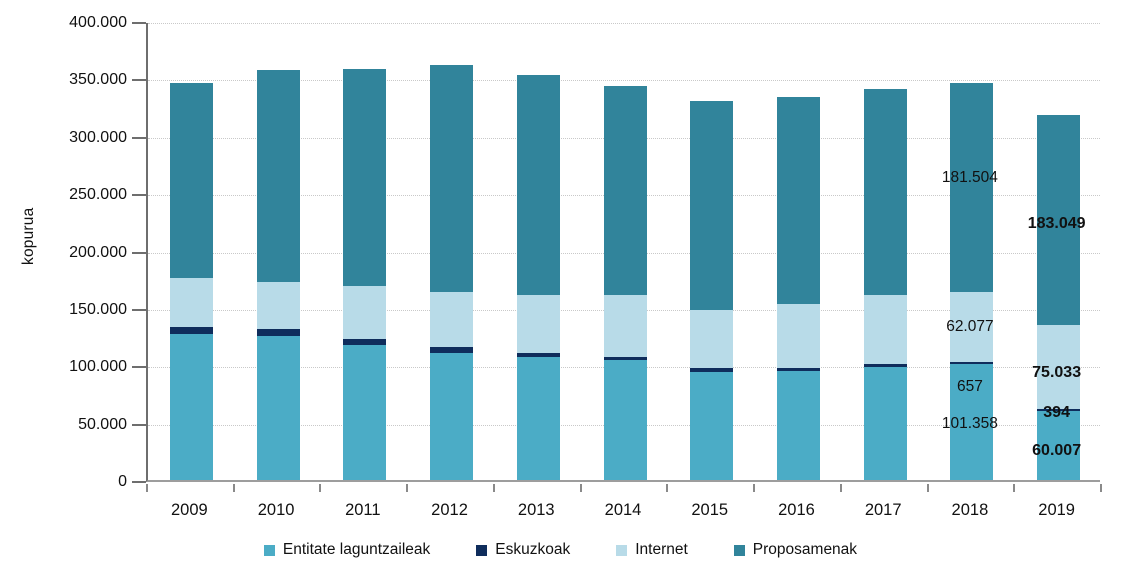 The image size is (1121, 587). Describe the element at coordinates (798, 335) in the screenshot. I see `bar-segment-2016-internet` at that location.